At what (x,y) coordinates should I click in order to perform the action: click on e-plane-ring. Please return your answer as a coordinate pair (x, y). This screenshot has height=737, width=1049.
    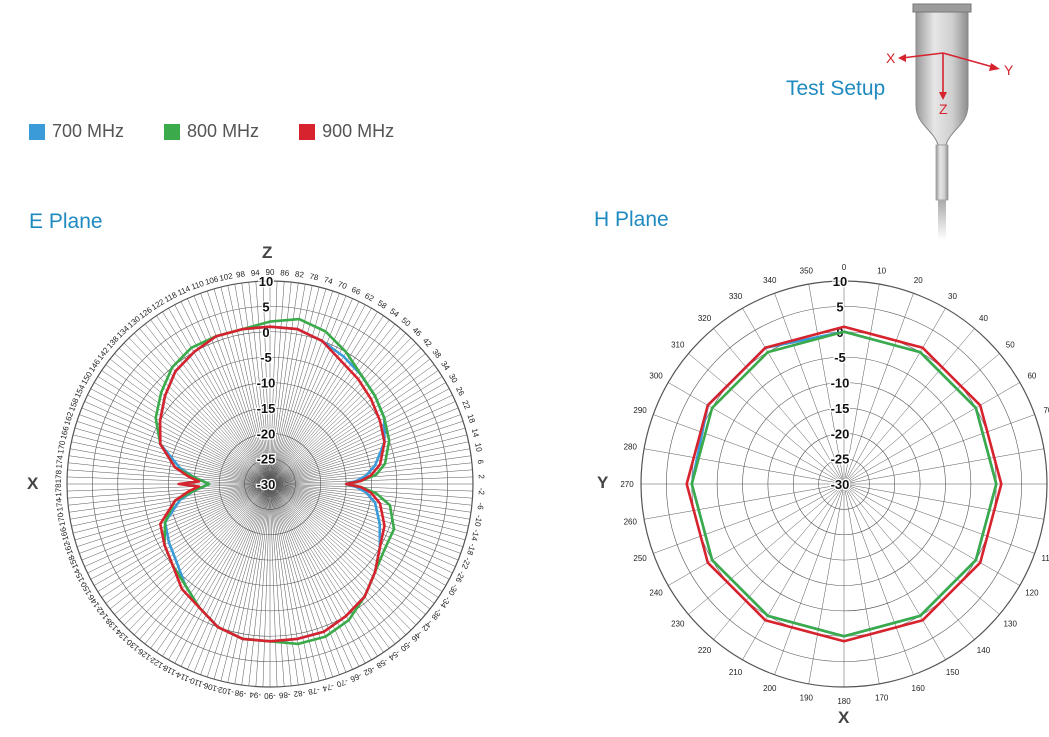
    Looking at the image, I should click on (270, 484).